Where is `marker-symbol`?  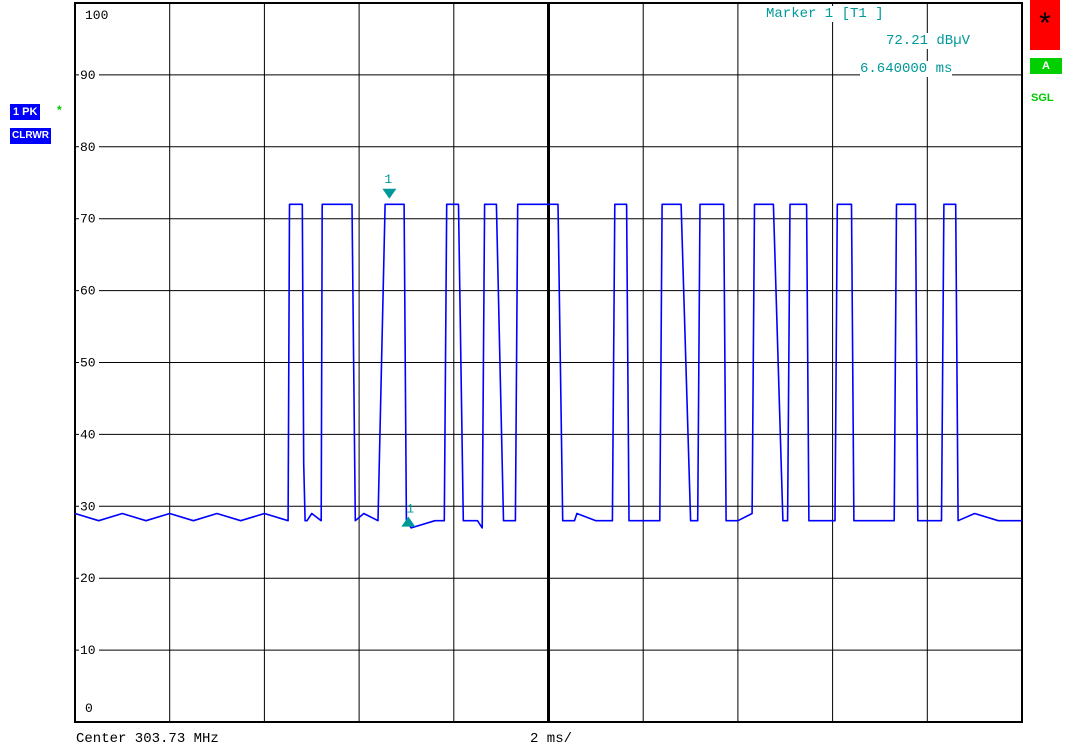 marker-symbol is located at coordinates (389, 193).